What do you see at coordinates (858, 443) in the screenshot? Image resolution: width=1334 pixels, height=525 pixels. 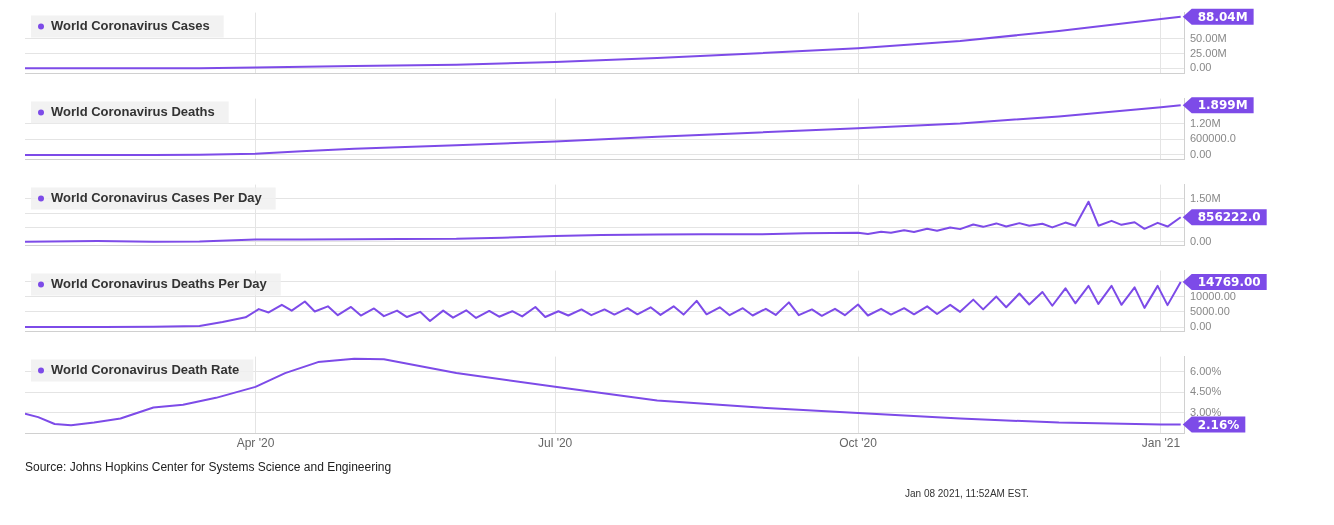 I see `x-tick-label: Oct '20` at bounding box center [858, 443].